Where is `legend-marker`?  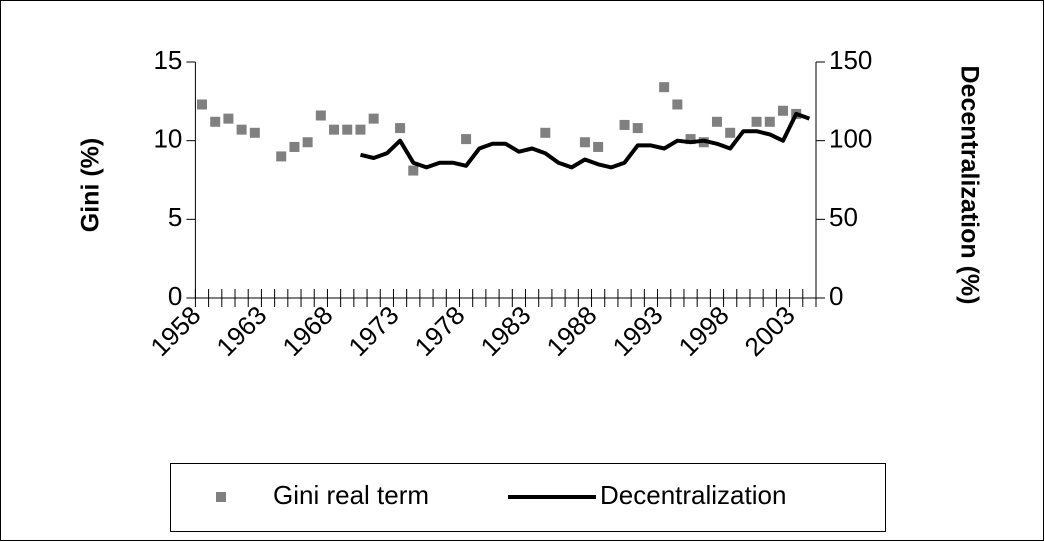 legend-marker is located at coordinates (221, 497).